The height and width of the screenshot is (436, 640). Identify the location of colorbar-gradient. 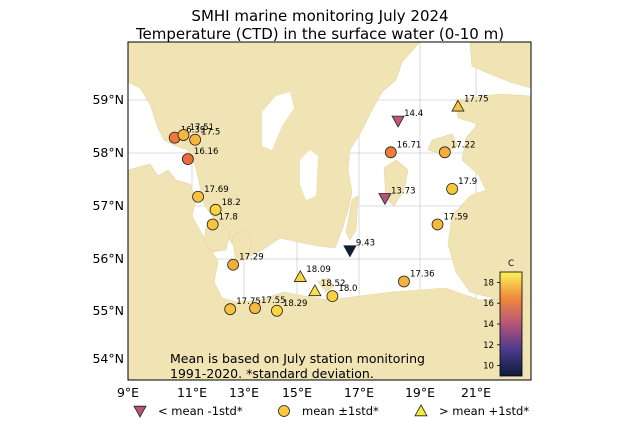
(511, 324).